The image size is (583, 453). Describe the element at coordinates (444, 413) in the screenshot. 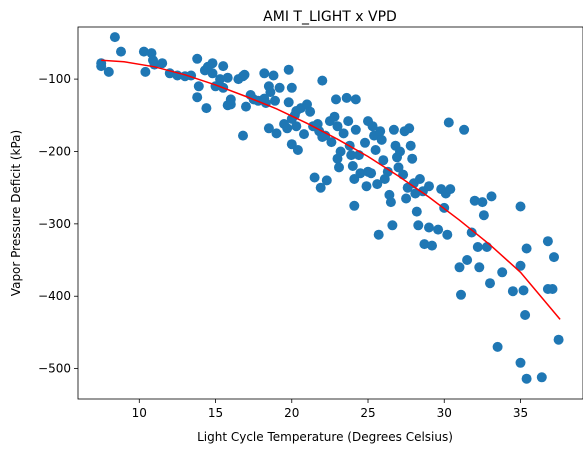

I see `x-tick-label-30: 30` at that location.